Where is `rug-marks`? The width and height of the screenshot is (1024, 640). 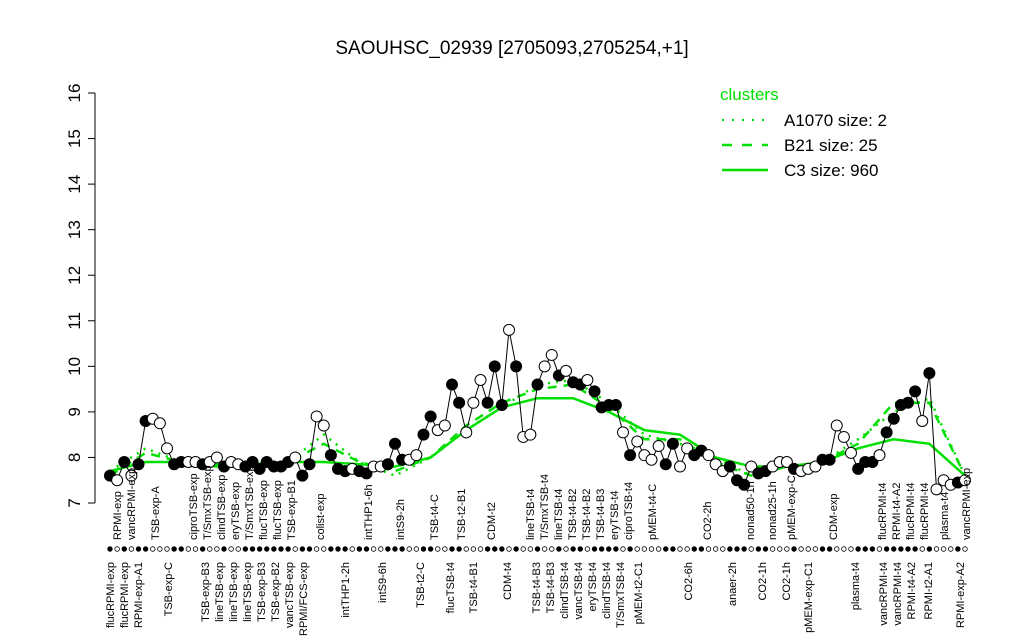 rug-marks is located at coordinates (537, 549).